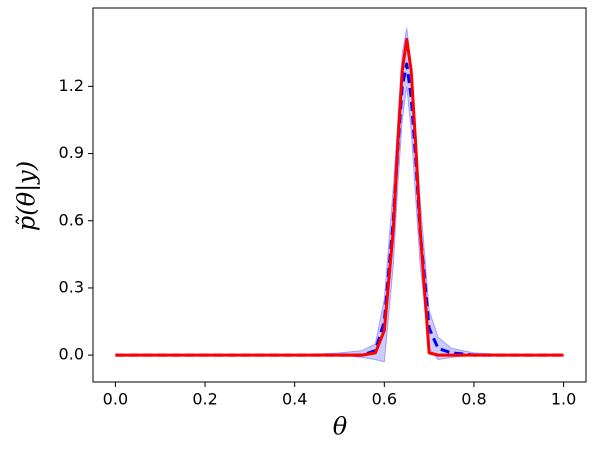 This screenshot has height=452, width=598. Describe the element at coordinates (563, 399) in the screenshot. I see `x-tick-label: 1.0` at that location.